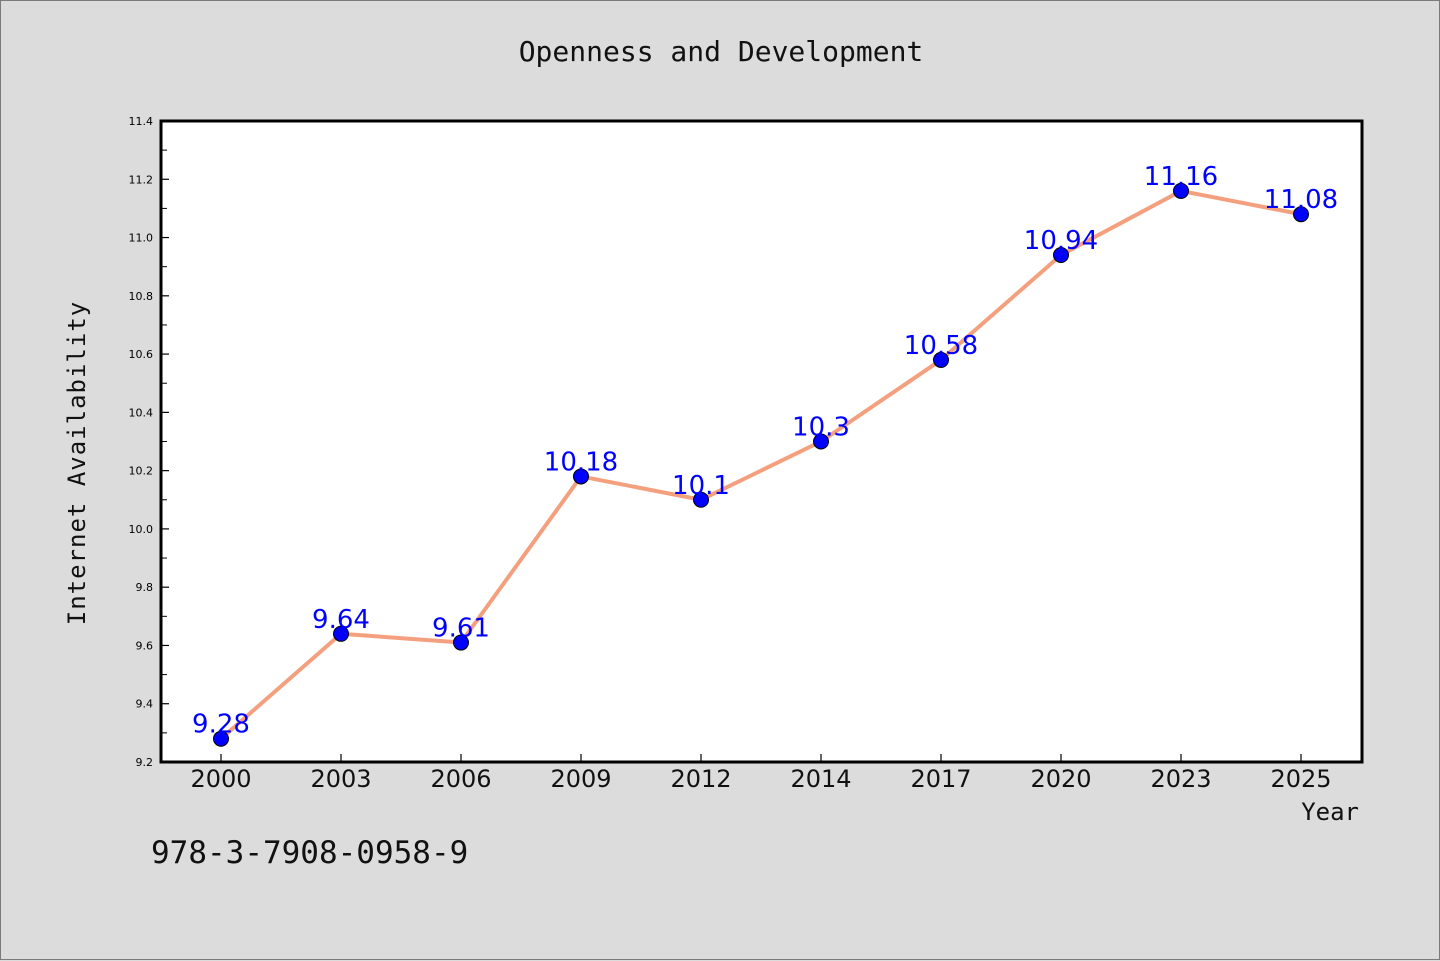 The width and height of the screenshot is (1440, 961). Describe the element at coordinates (461, 629) in the screenshot. I see `data-label: 9.61` at that location.